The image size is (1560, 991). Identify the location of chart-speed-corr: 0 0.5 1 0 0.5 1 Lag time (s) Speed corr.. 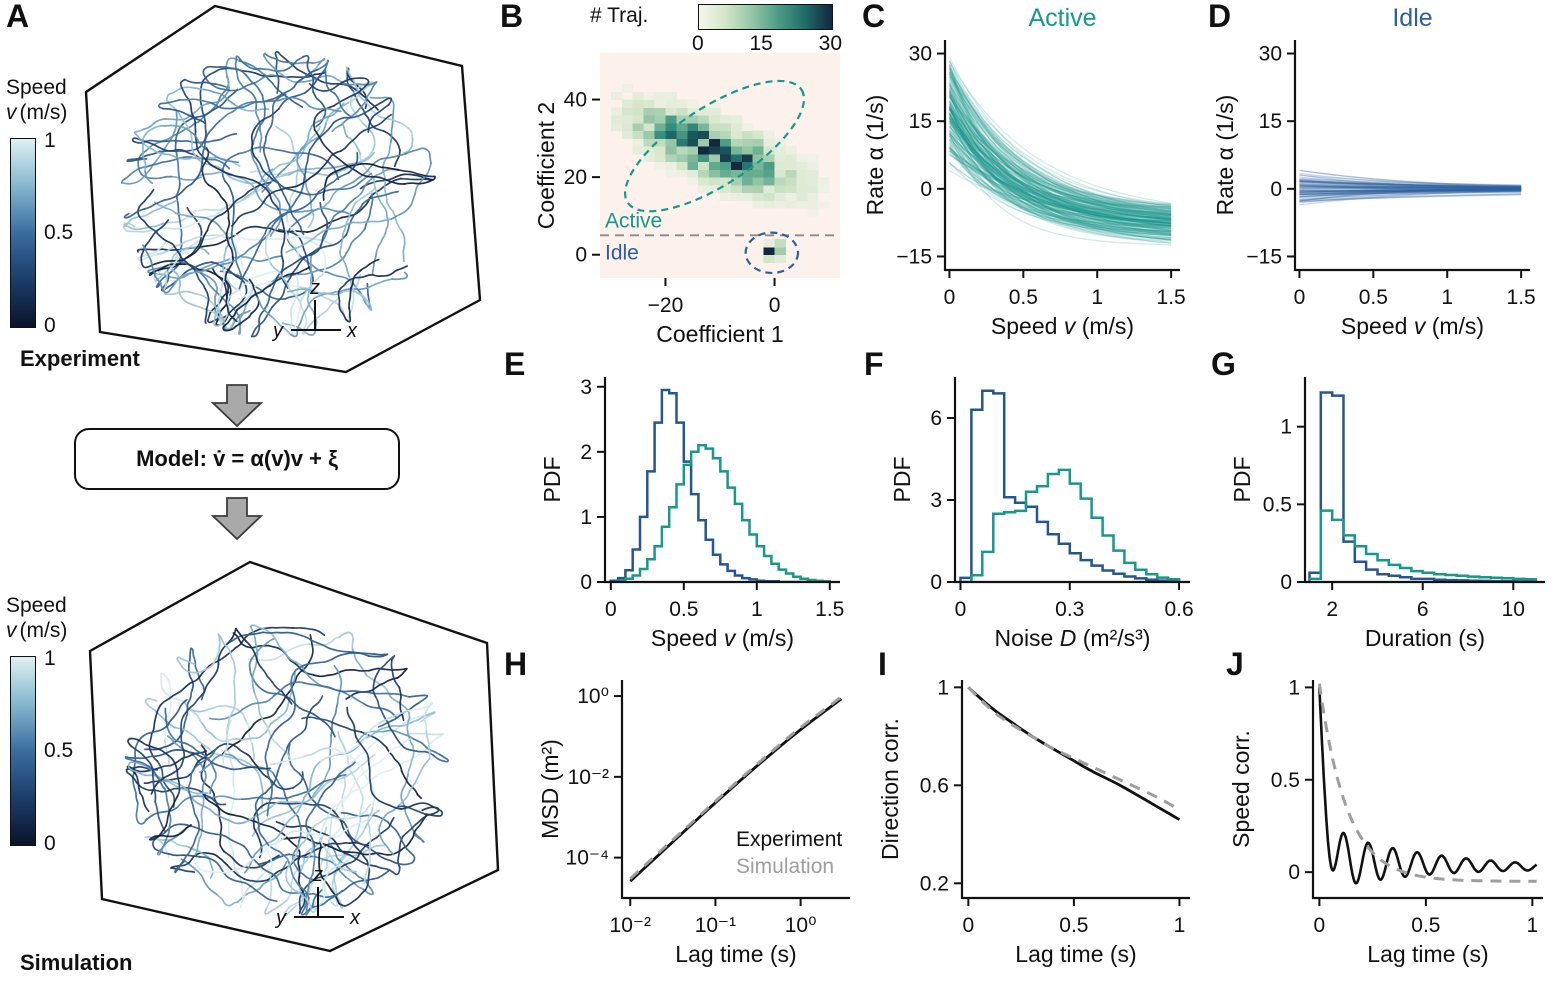
(1385, 821).